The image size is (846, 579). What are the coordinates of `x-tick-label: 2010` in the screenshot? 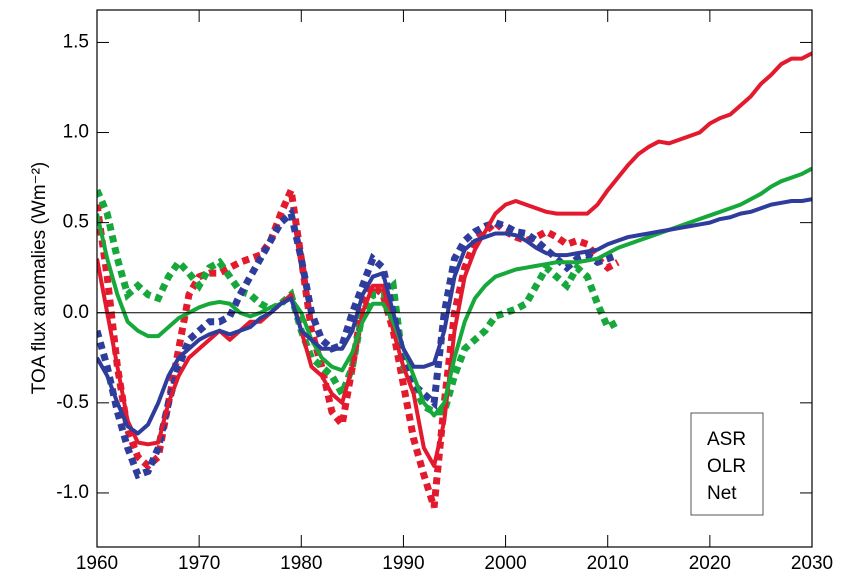 It's located at (608, 563).